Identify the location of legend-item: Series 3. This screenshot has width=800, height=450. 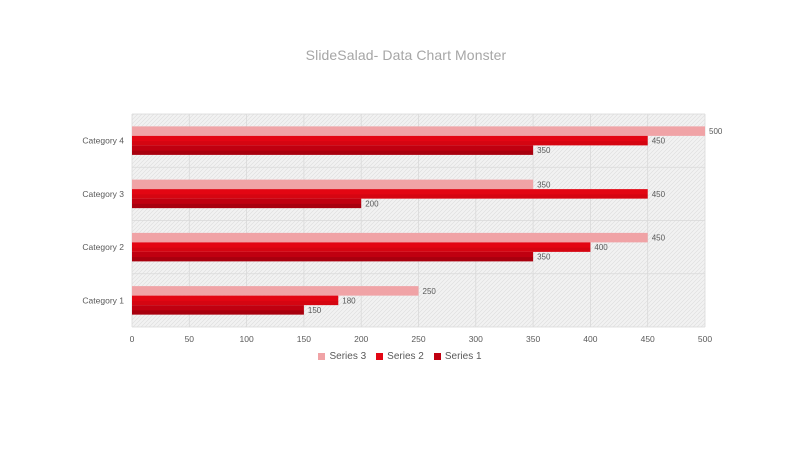
(342, 356).